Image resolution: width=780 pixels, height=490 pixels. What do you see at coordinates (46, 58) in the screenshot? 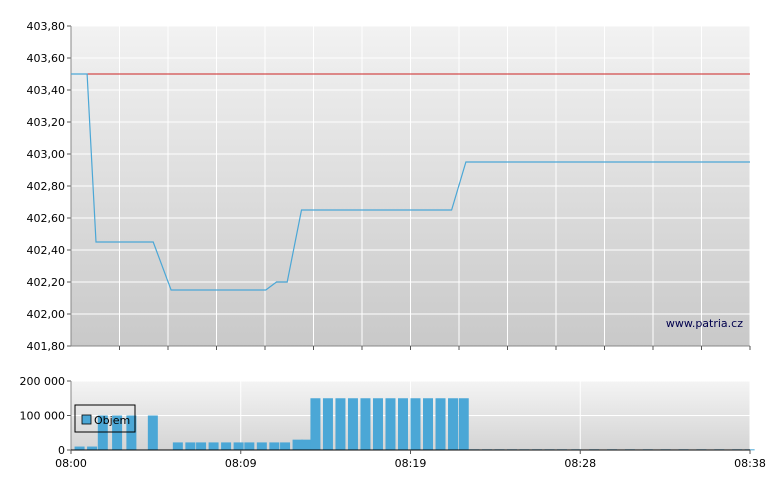
I see `price-y-tick-label: 403,60` at bounding box center [46, 58].